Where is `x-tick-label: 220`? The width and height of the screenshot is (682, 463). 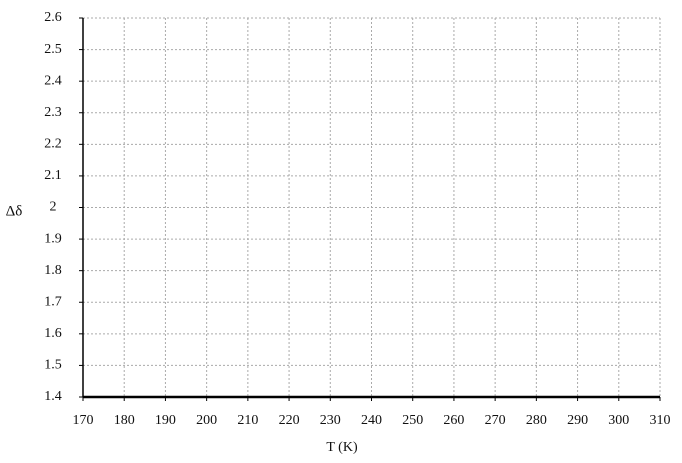 x-tick-label: 220 is located at coordinates (289, 420).